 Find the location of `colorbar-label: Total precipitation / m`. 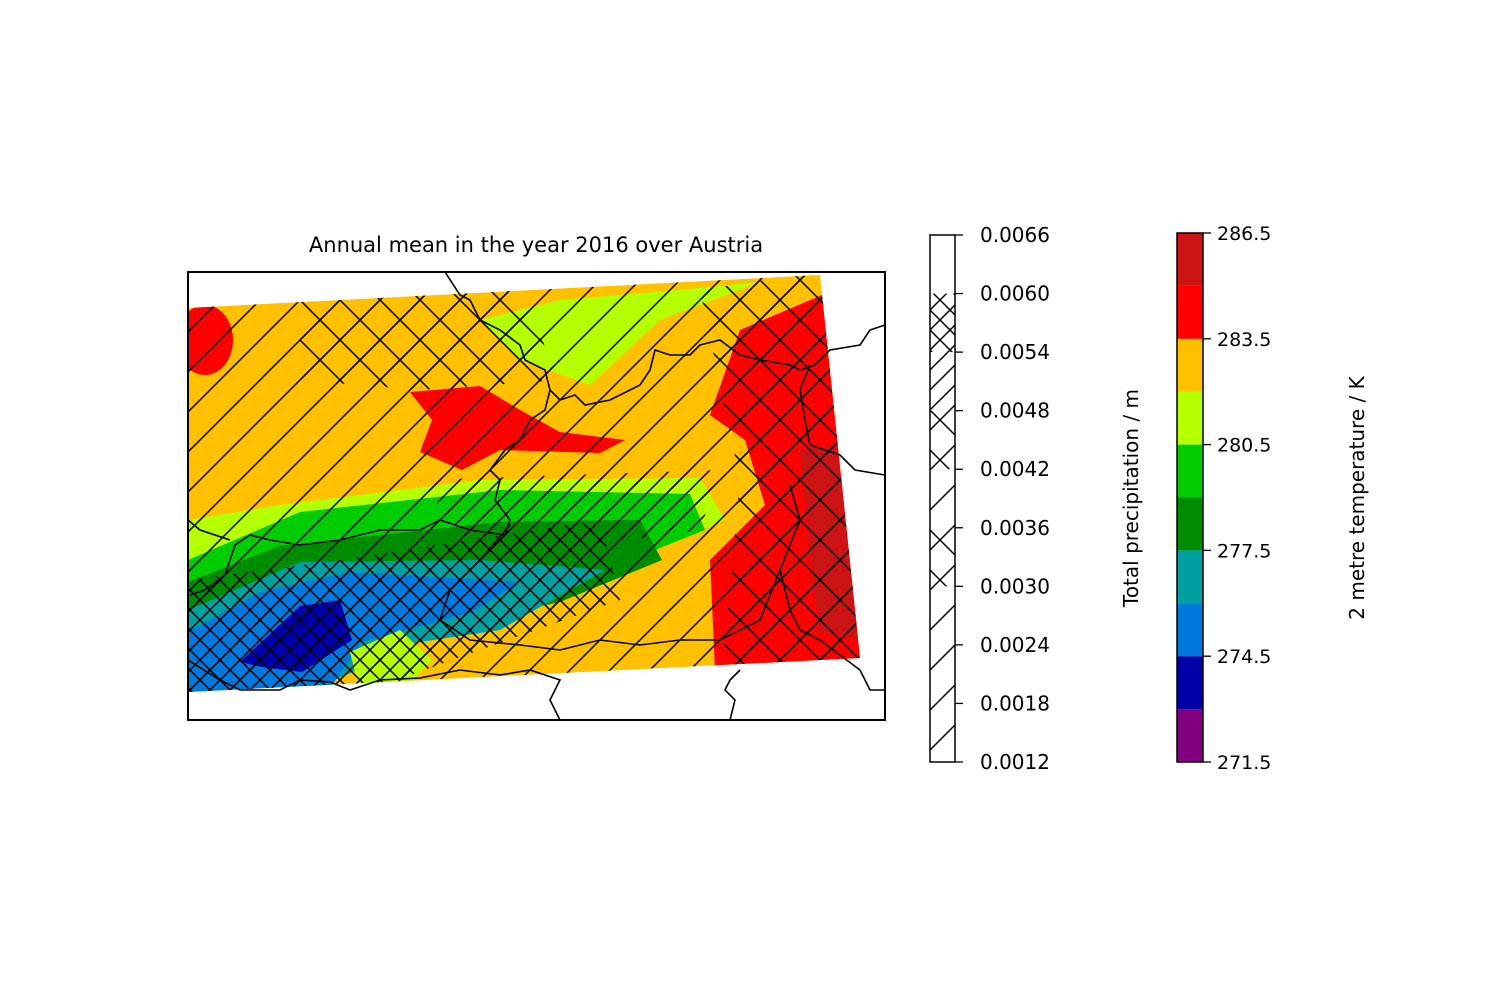

colorbar-label: Total precipitation / m is located at coordinates (1131, 498).